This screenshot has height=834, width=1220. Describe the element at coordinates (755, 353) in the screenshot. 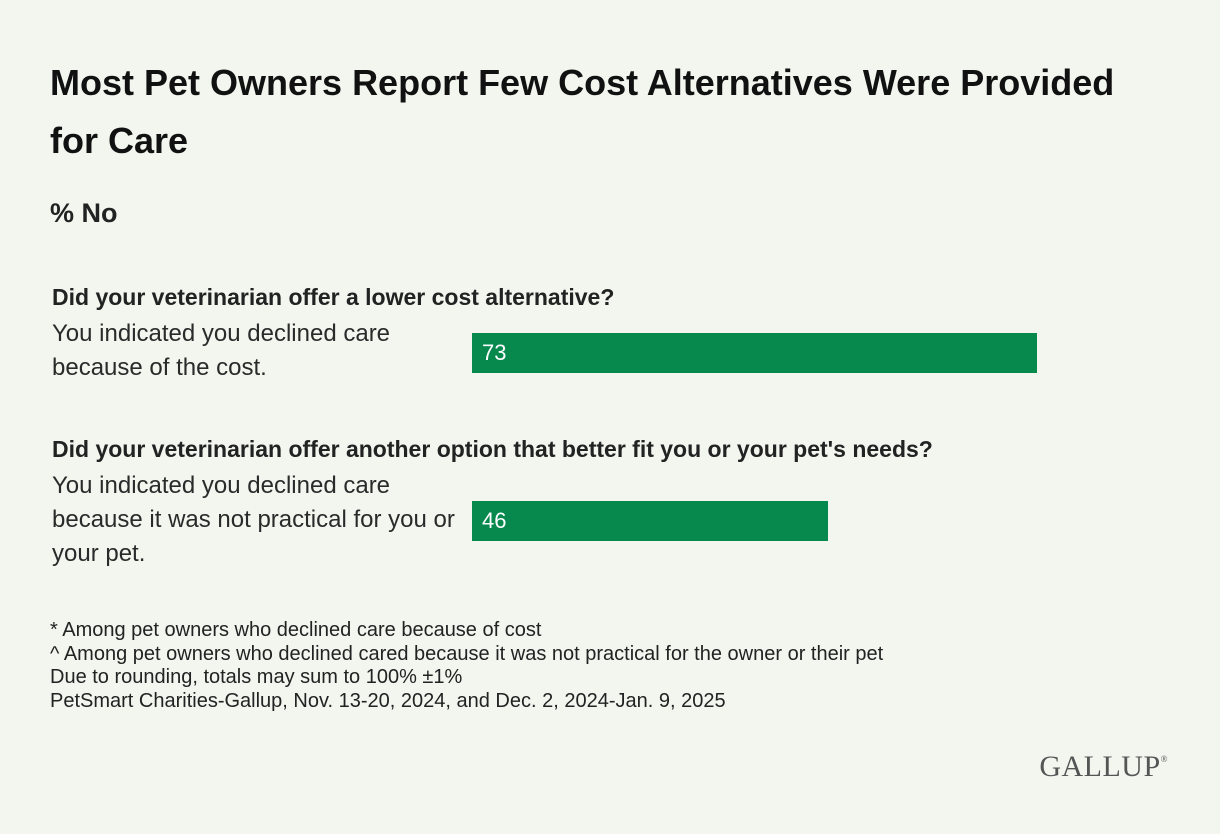

I see `bar: 73` at that location.